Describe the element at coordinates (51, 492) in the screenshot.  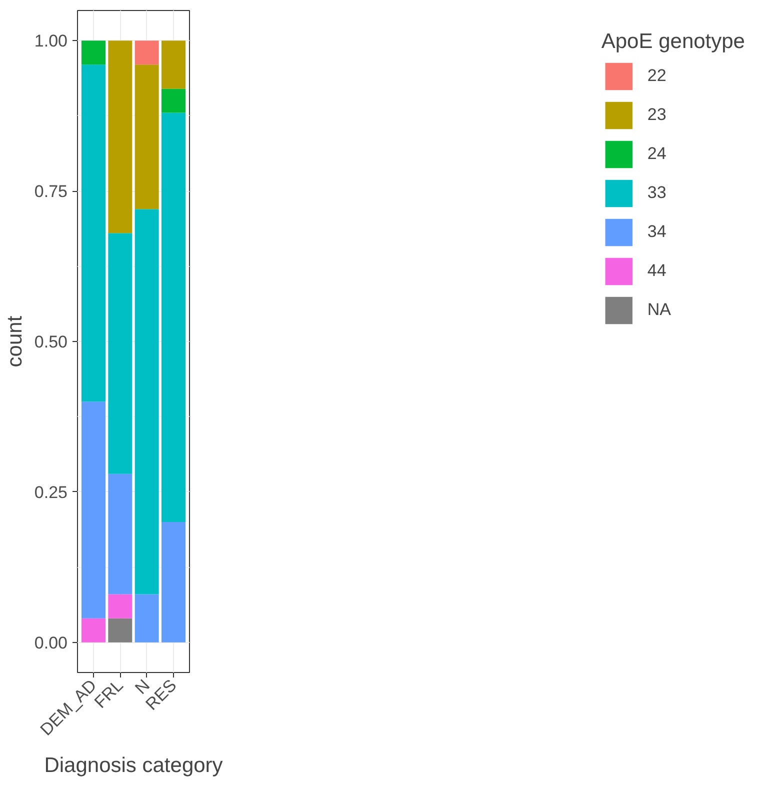
I see `y-tick-label: 0.25` at that location.